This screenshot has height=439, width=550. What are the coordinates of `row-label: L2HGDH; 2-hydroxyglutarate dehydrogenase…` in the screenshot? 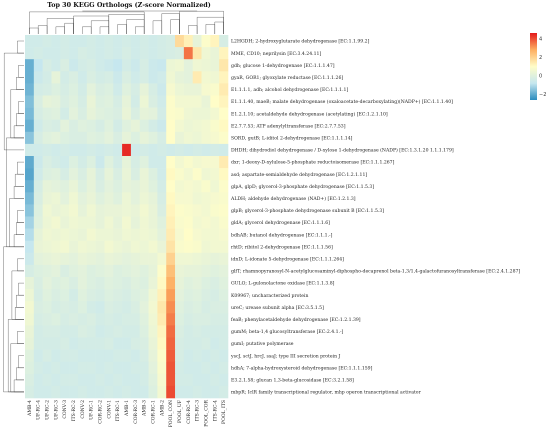 It's located at (300, 42).